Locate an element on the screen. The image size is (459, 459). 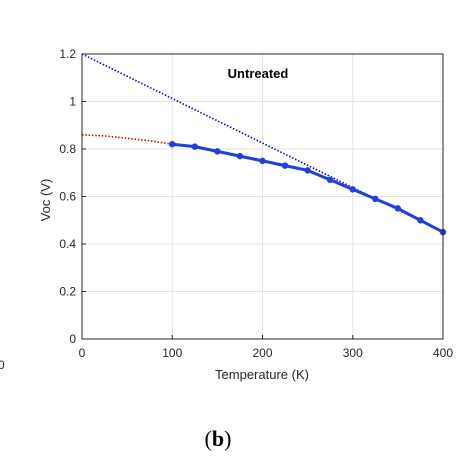
y-tick-label: 1 is located at coordinates (72, 102).